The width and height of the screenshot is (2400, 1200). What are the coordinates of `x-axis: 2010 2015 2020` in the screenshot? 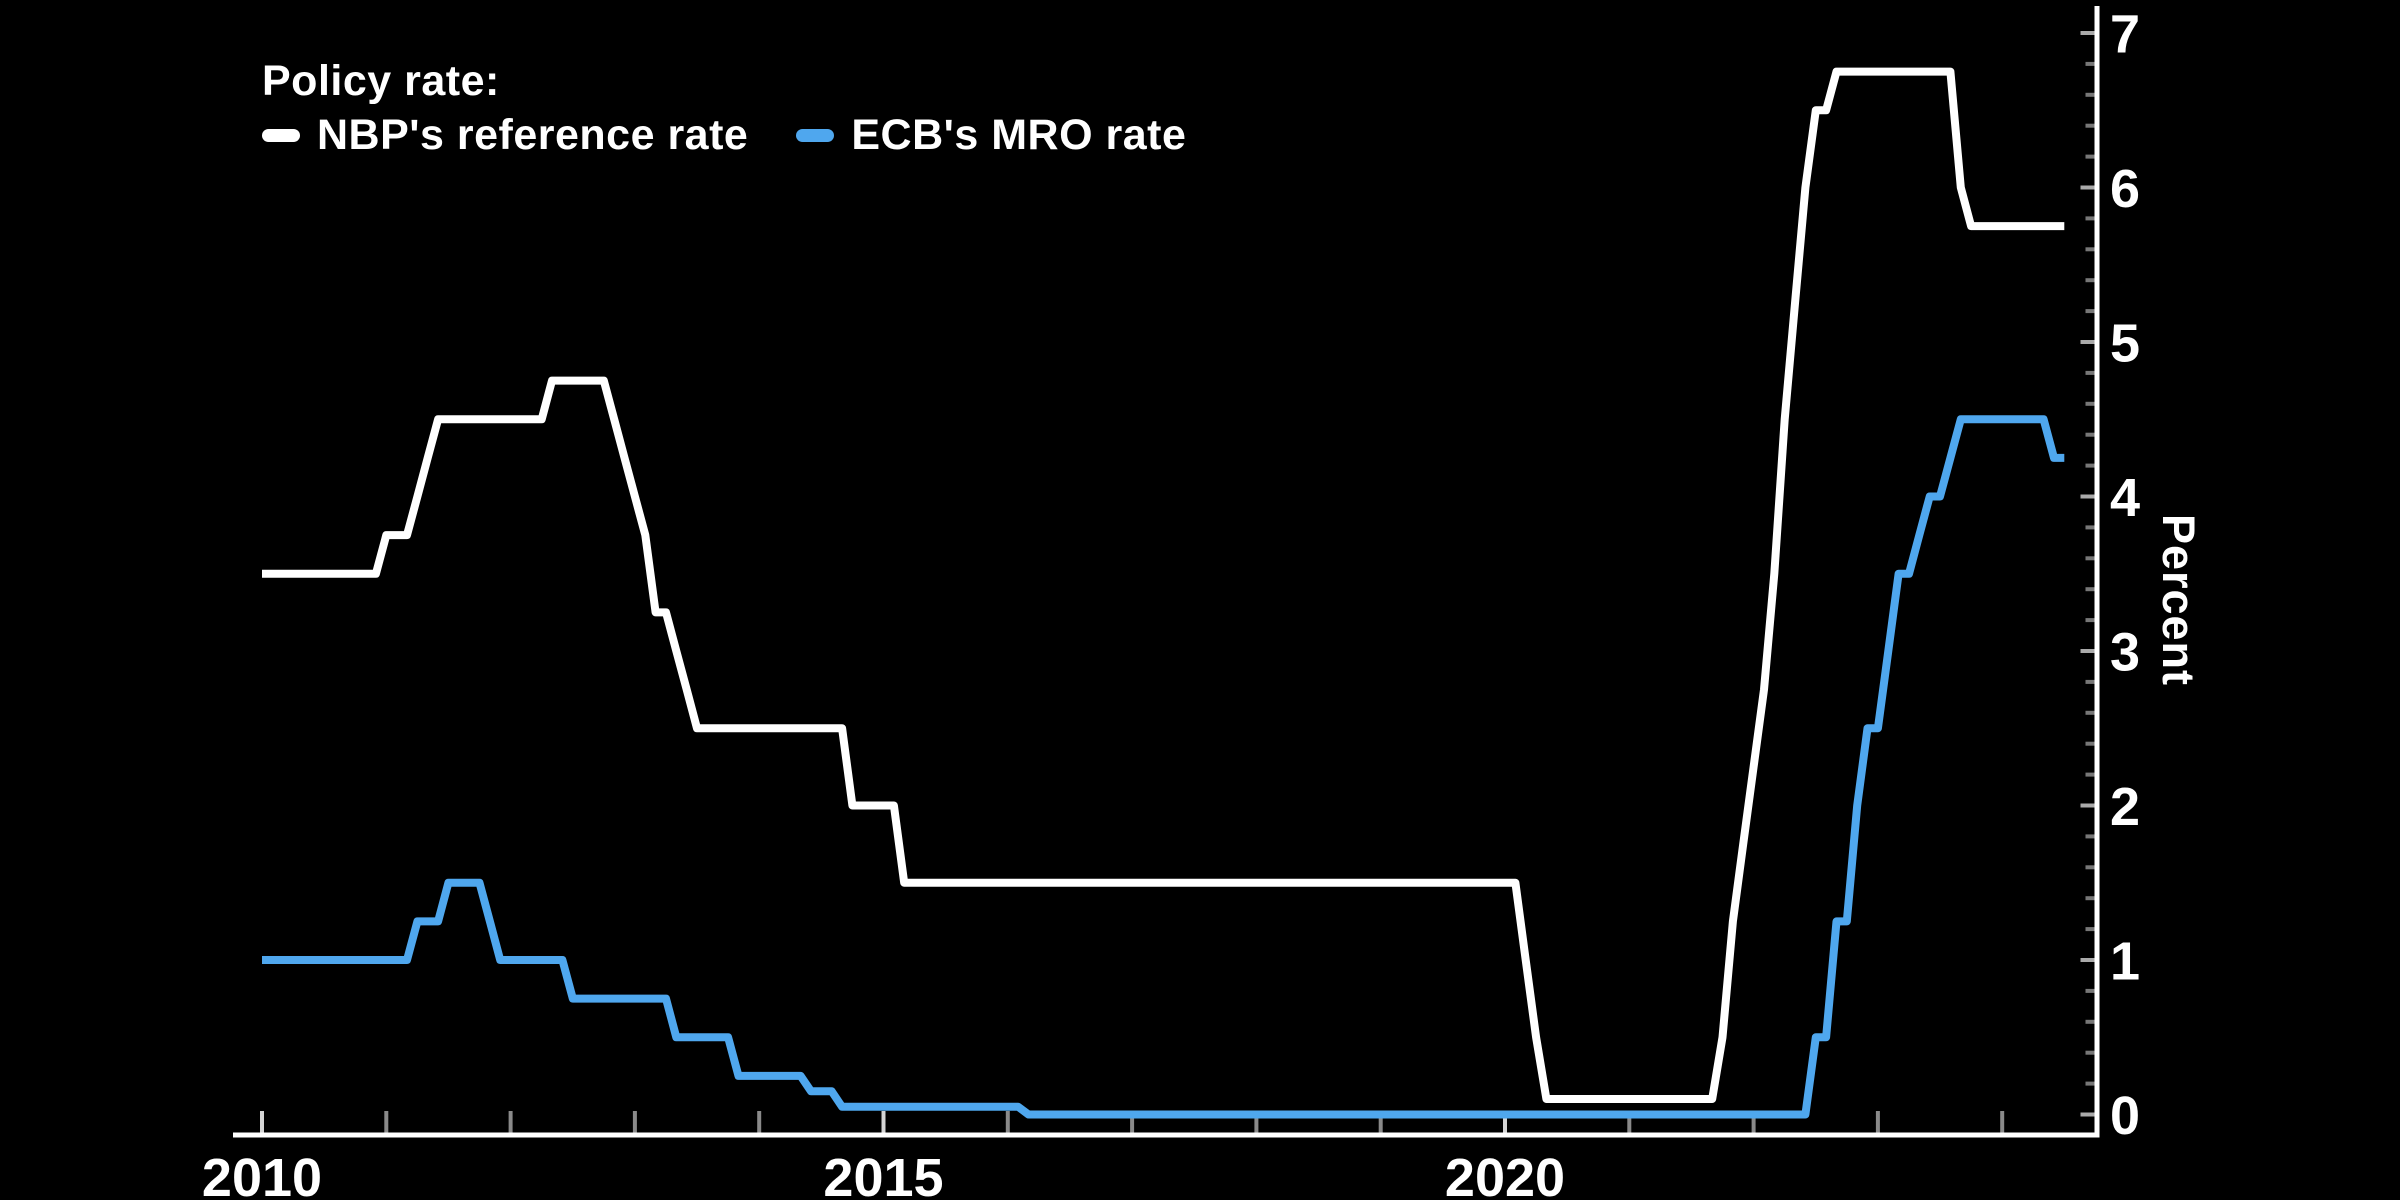 It's located at (1151, 1155).